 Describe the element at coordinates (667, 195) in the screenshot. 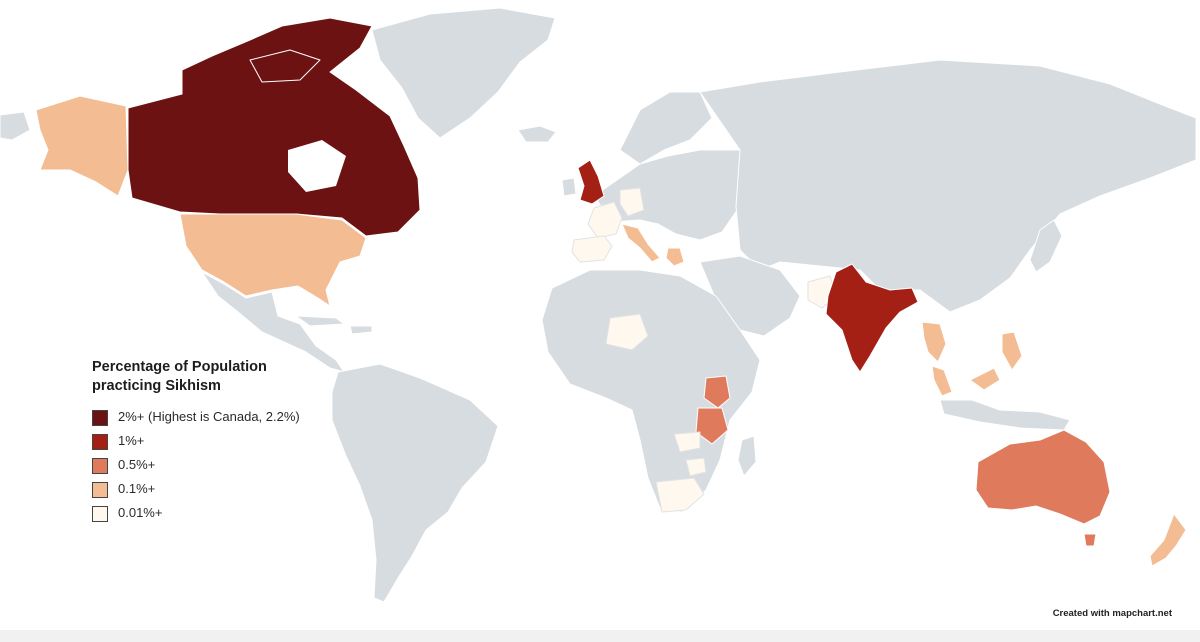

I see `europe-mainland` at that location.